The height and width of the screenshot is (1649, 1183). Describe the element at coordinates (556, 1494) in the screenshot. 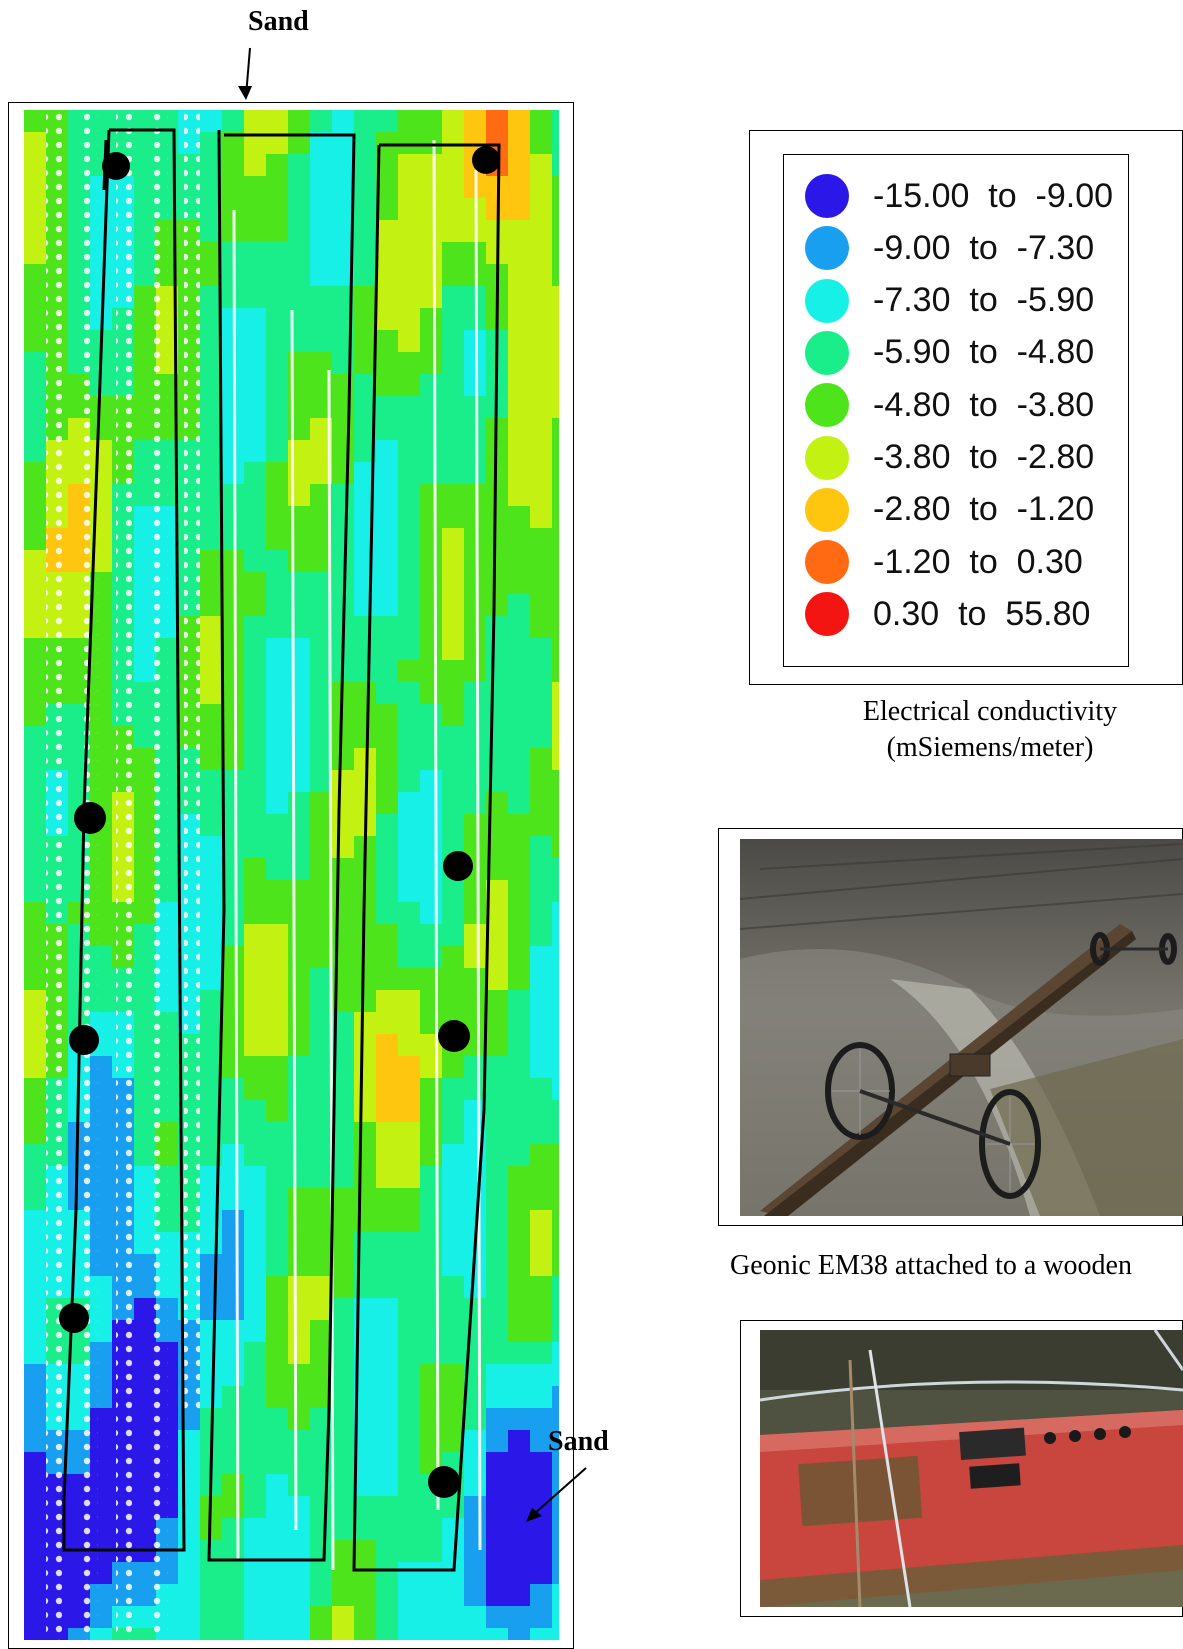

I see `sand-arrow-bottom` at that location.